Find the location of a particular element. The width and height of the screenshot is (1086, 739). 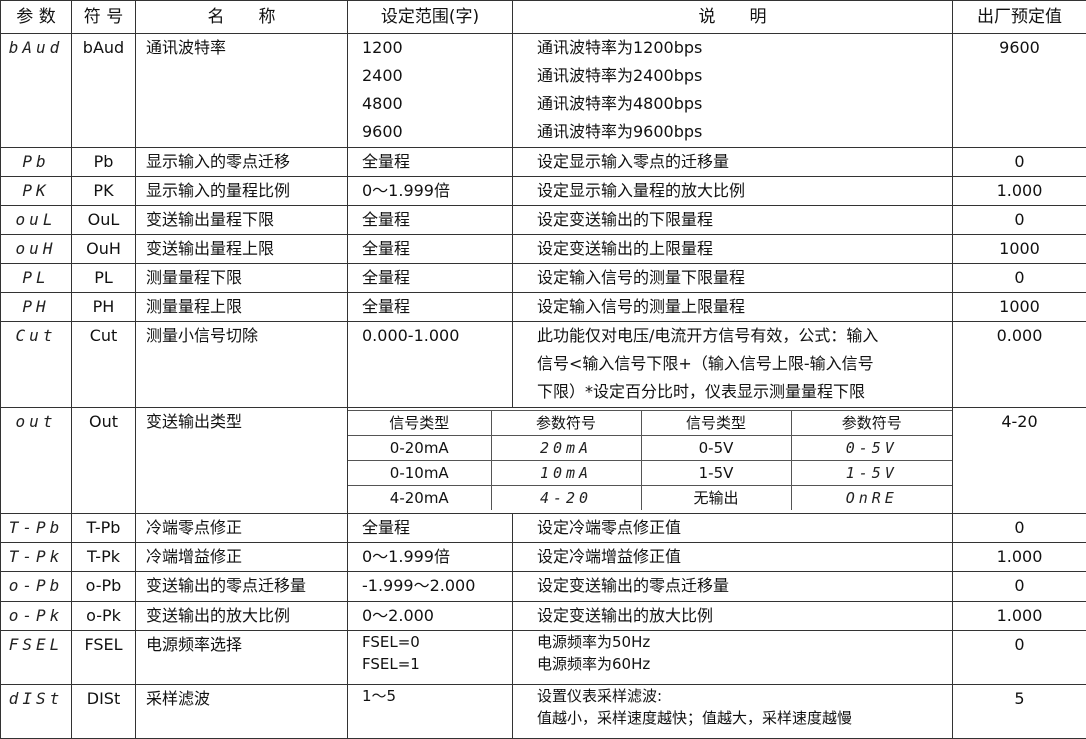

display-code: PL is located at coordinates (36, 278).